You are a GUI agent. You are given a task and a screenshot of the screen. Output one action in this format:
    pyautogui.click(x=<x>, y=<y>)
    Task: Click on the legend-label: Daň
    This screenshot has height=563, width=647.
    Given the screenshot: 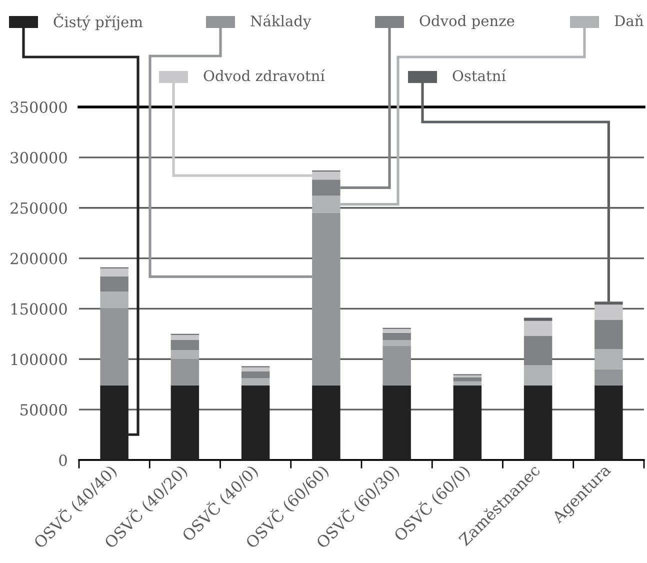 What is the action you would take?
    pyautogui.click(x=629, y=20)
    